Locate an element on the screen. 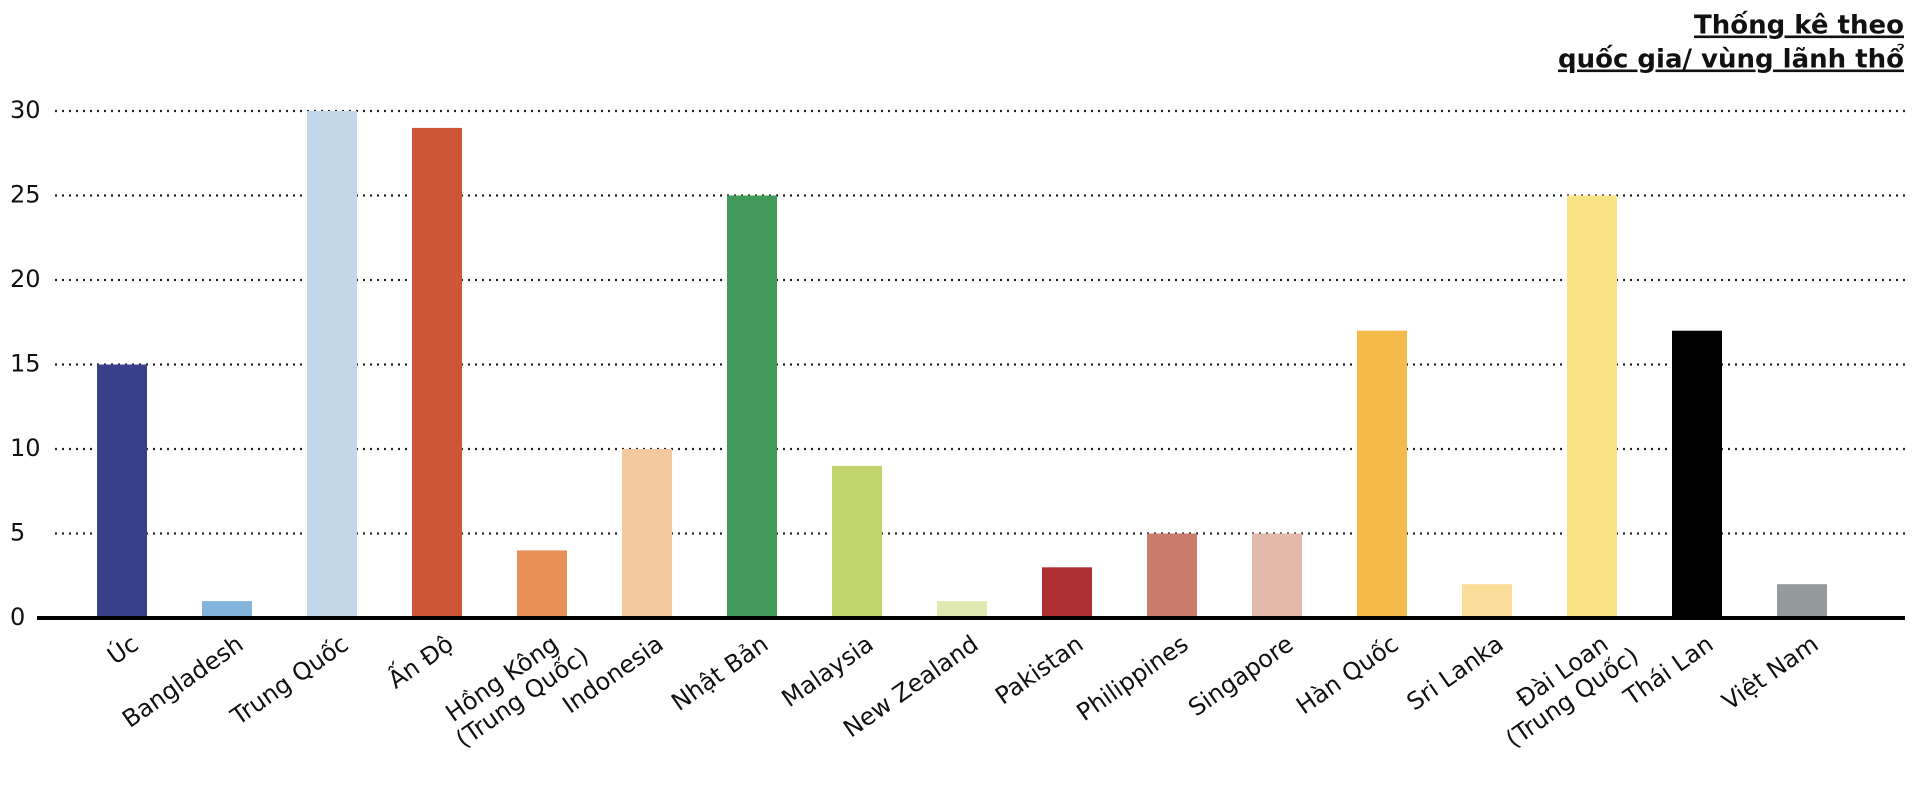 Image resolution: width=1920 pixels, height=788 pixels. x-tick-label: Malaysia is located at coordinates (827, 671).